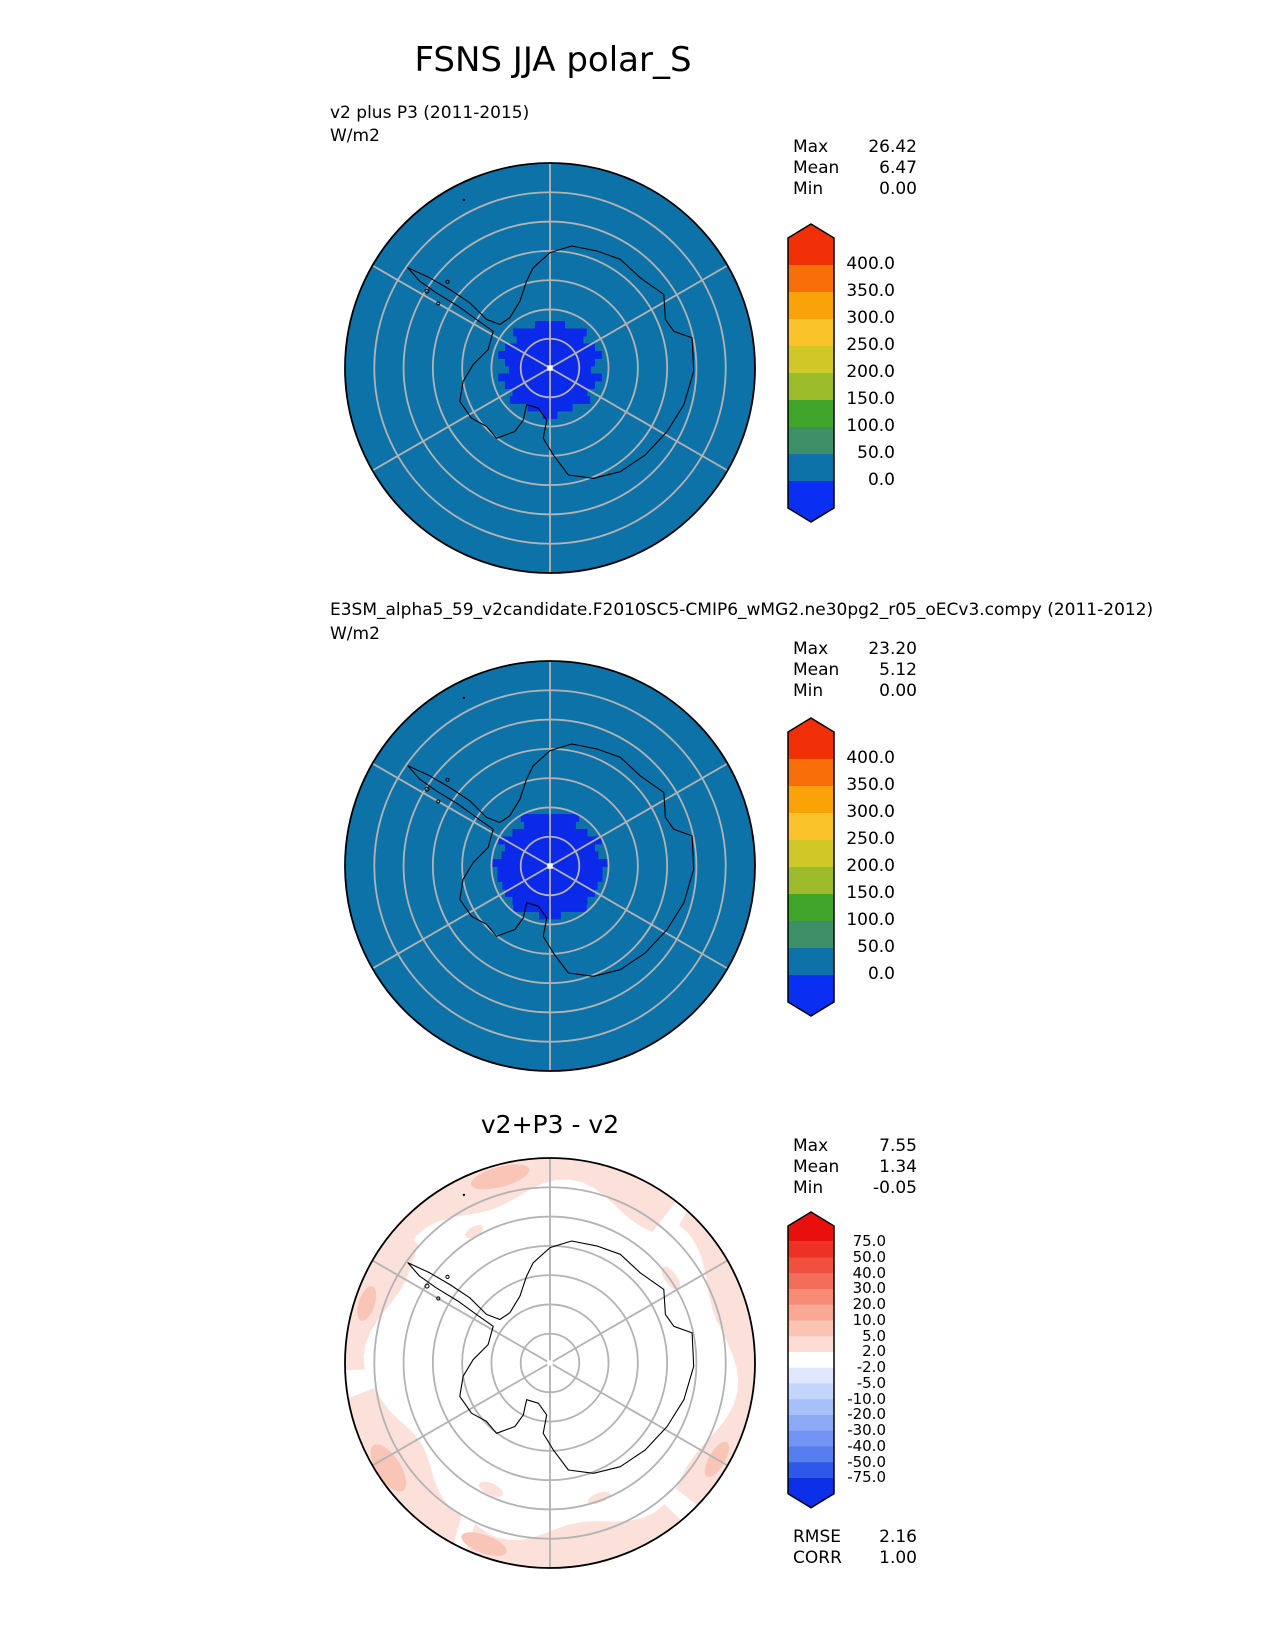 The width and height of the screenshot is (1275, 1650). What do you see at coordinates (869, 1304) in the screenshot?
I see `colorbar-tick-label: 20.0` at bounding box center [869, 1304].